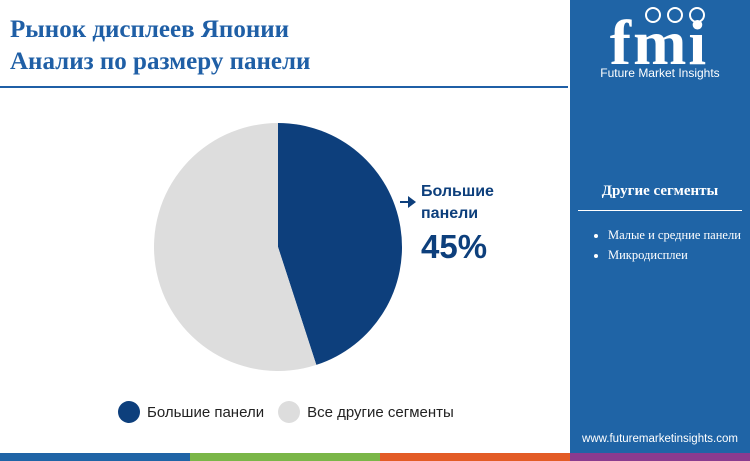 The height and width of the screenshot is (461, 750). I want to click on legend-item-other-segments: Все другие сегменты, so click(366, 412).